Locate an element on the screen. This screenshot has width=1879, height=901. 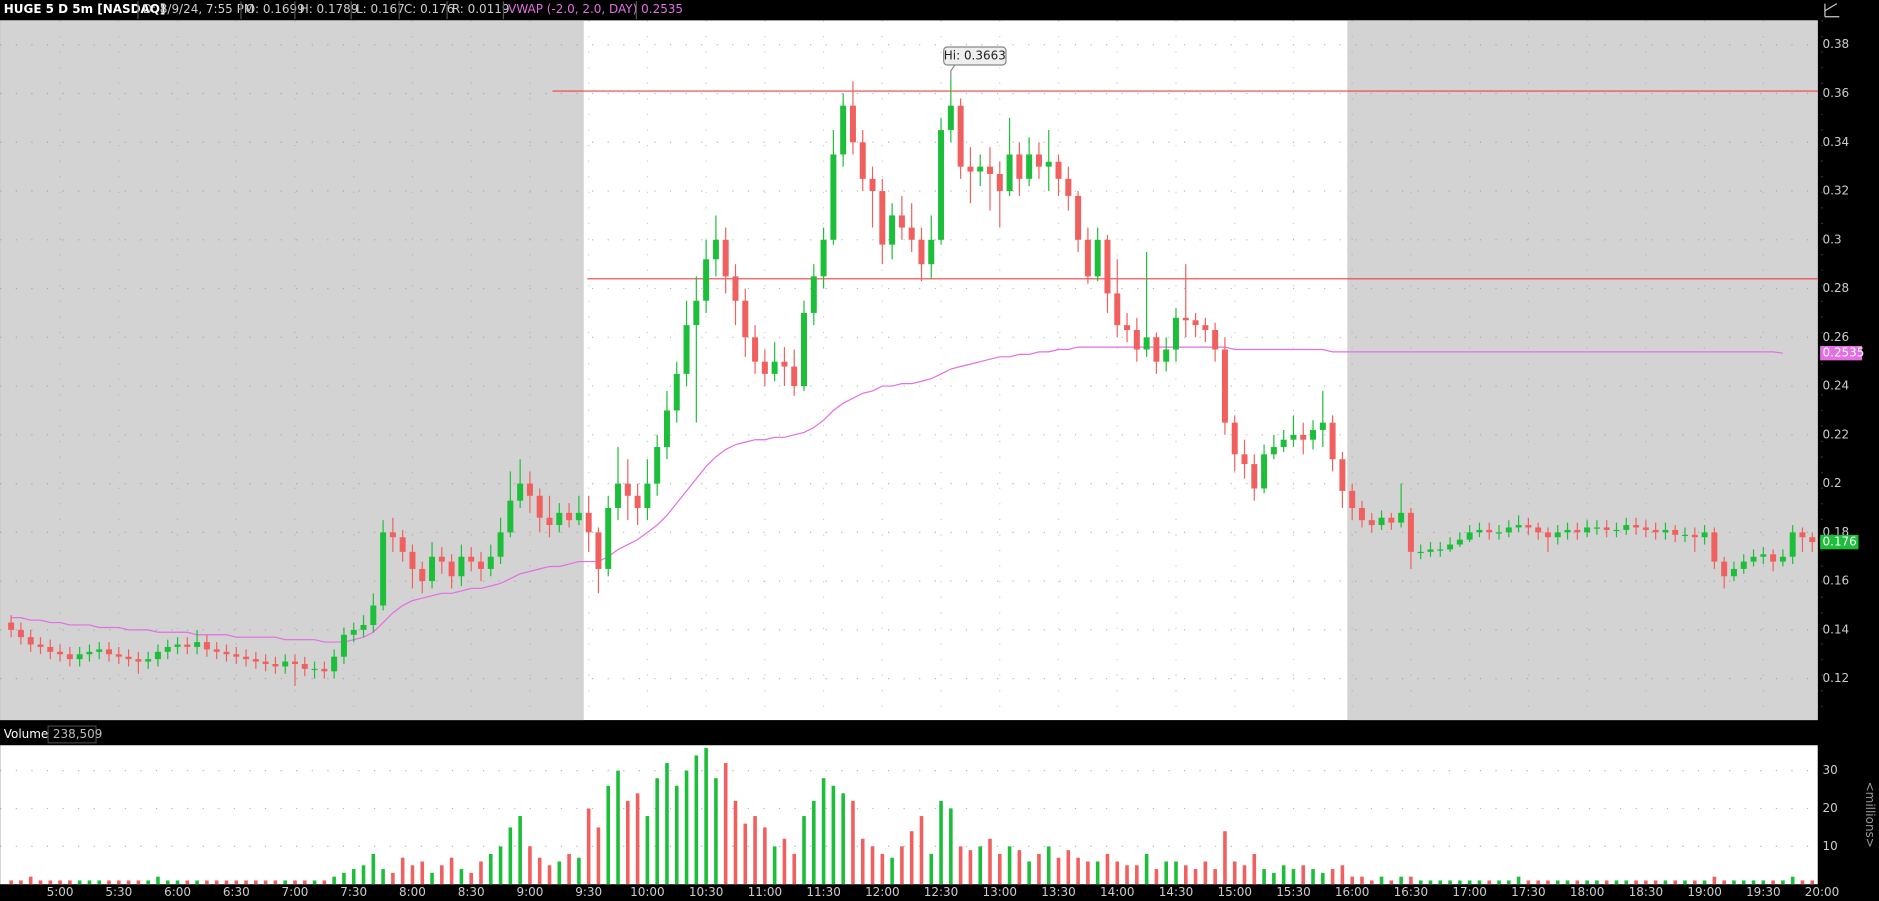
last-price-badge is located at coordinates (1839, 542).